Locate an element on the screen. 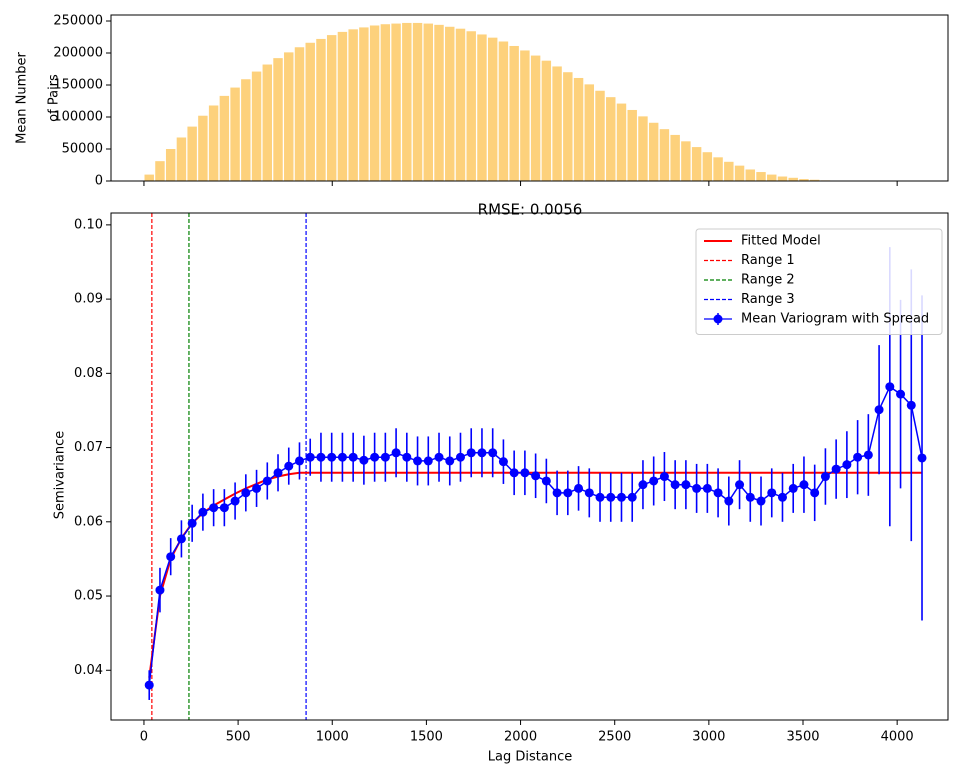 The width and height of the screenshot is (974, 779). legend-label: Range 3 is located at coordinates (768, 299).